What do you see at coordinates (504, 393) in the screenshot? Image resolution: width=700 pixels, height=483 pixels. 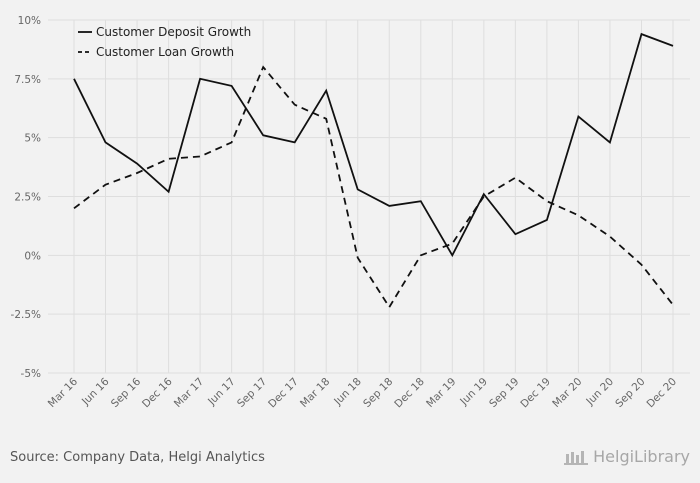 I see `x-tick-label: Sep 19` at bounding box center [504, 393].